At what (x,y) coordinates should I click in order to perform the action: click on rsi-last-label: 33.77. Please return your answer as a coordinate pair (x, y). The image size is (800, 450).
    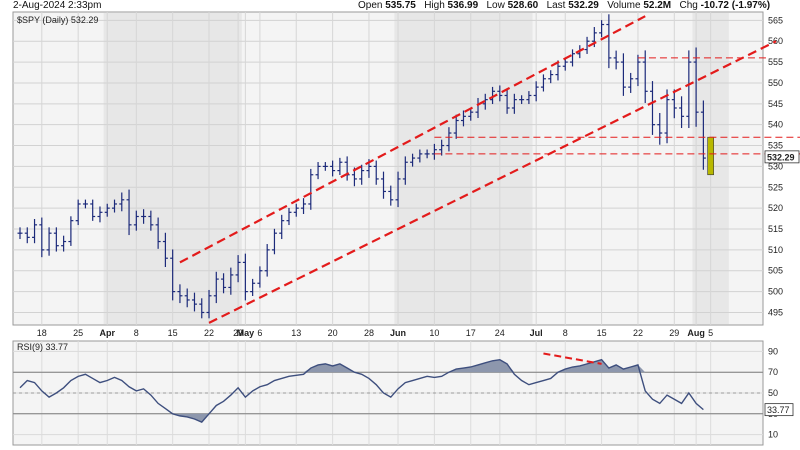
    Looking at the image, I should click on (778, 410).